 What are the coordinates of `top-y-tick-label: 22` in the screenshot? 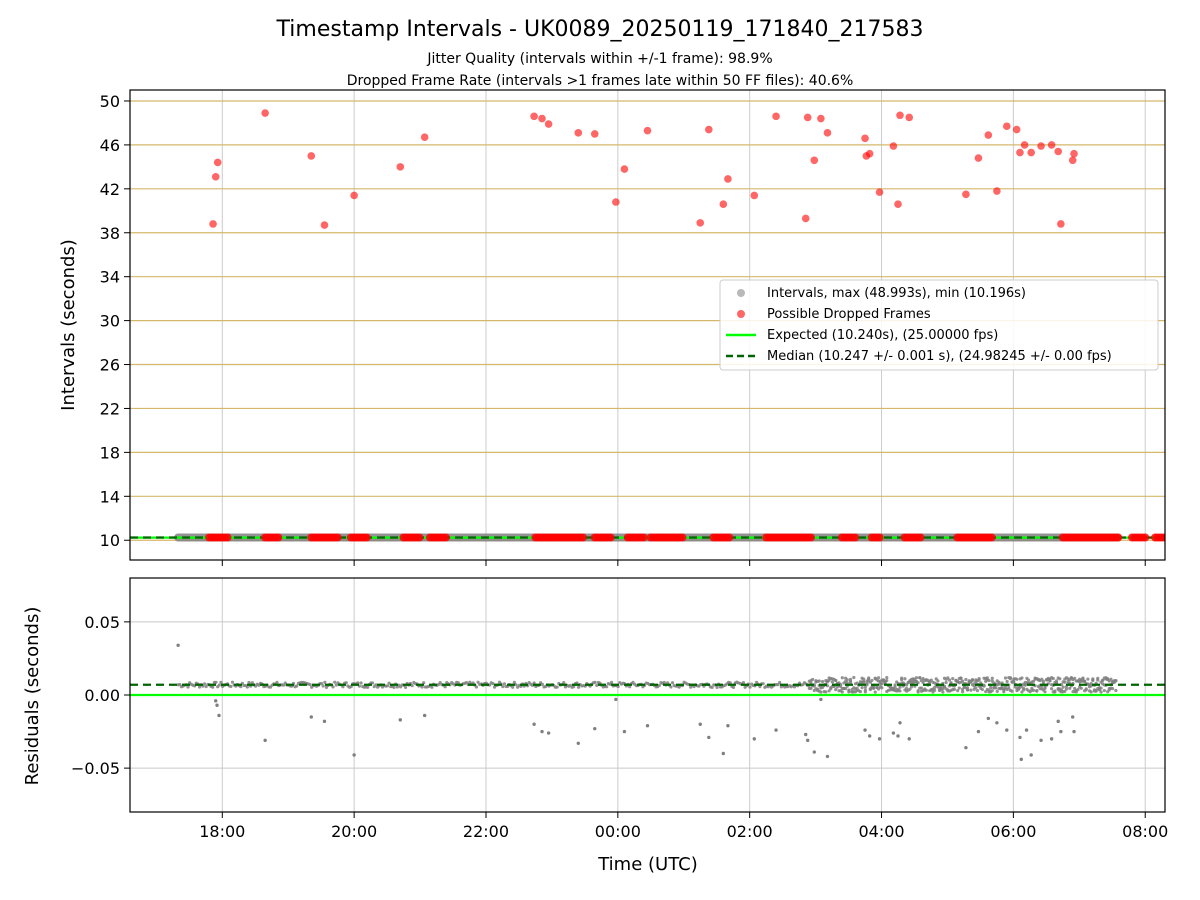 It's located at (110, 408).